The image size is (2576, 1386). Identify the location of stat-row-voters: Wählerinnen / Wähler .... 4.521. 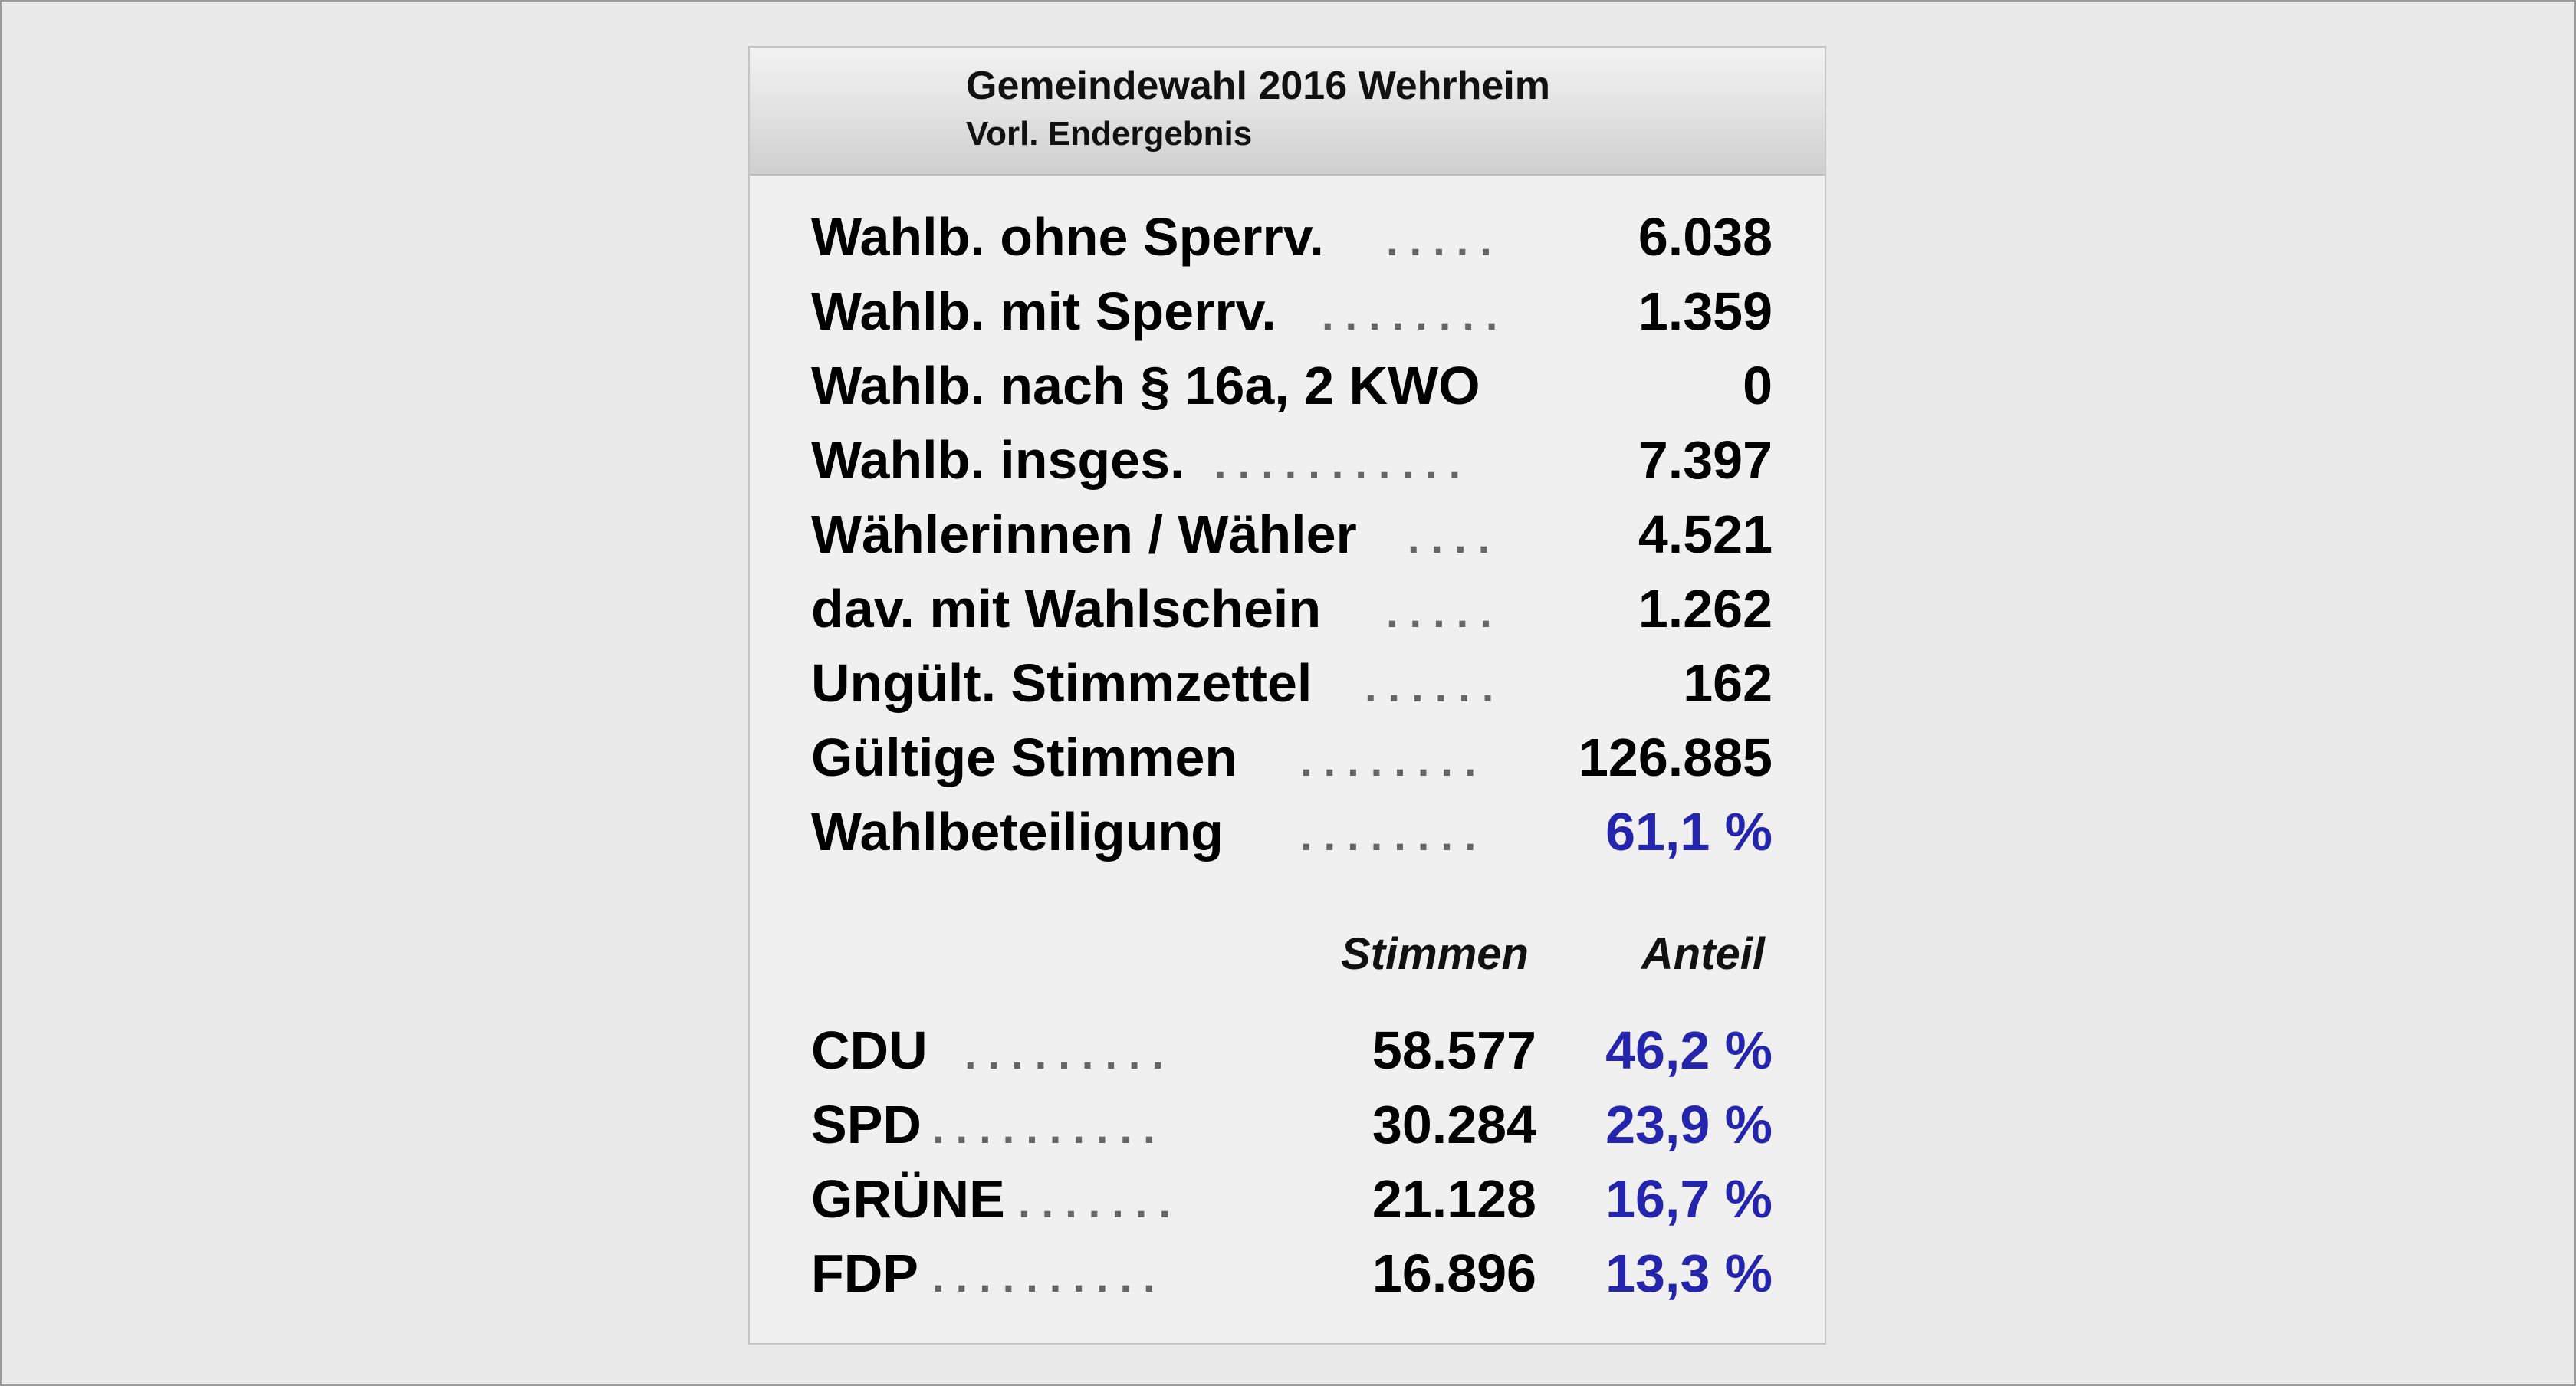
(1292, 535).